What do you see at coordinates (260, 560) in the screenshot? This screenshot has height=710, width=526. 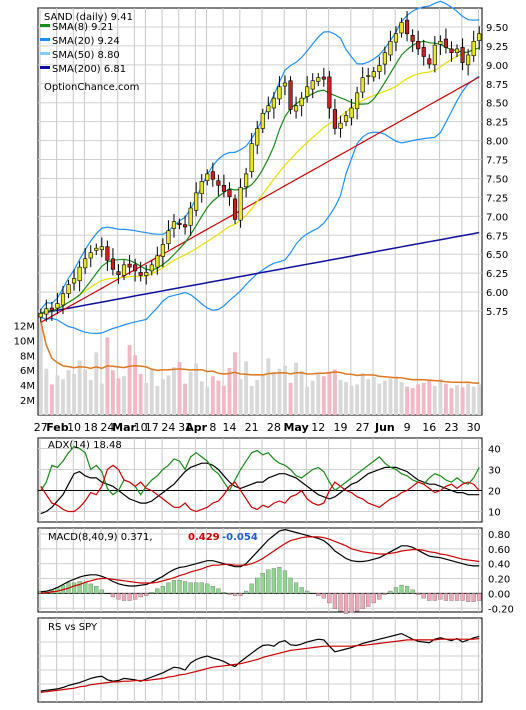 I see `macd-series-line` at bounding box center [260, 560].